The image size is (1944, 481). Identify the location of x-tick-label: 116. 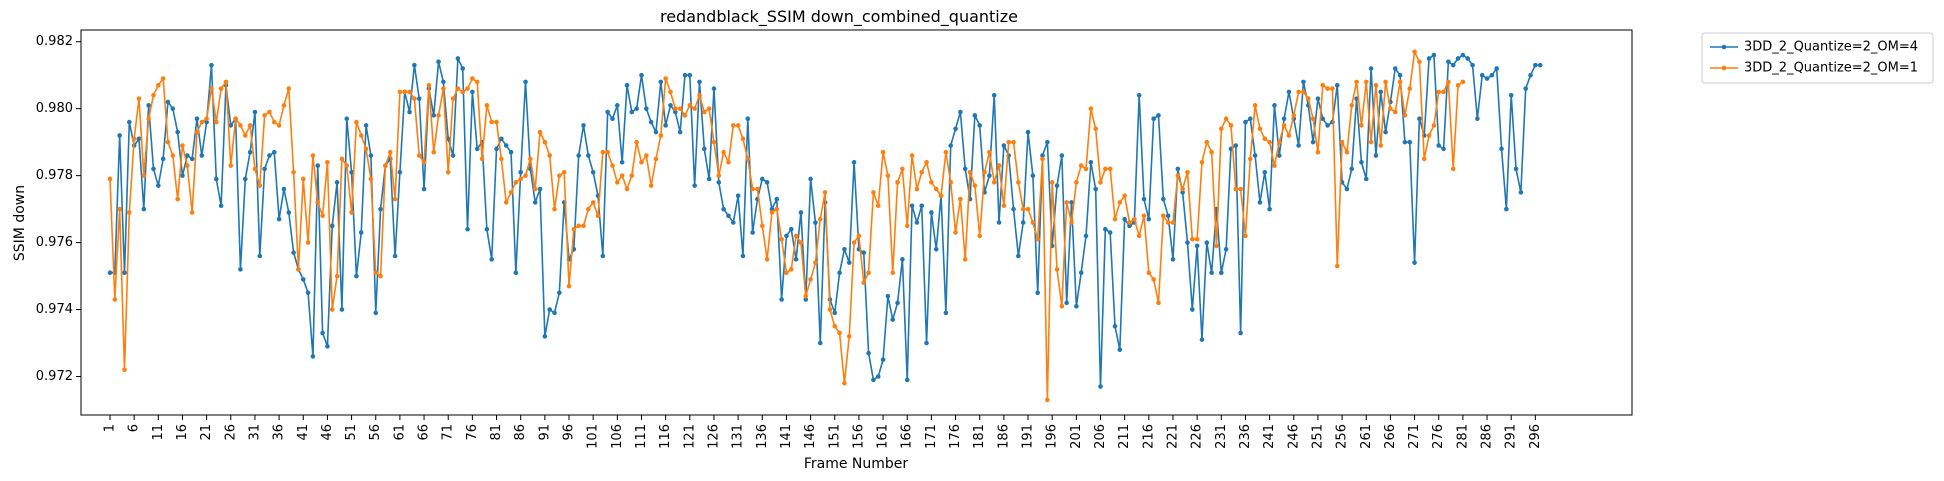
(665, 436).